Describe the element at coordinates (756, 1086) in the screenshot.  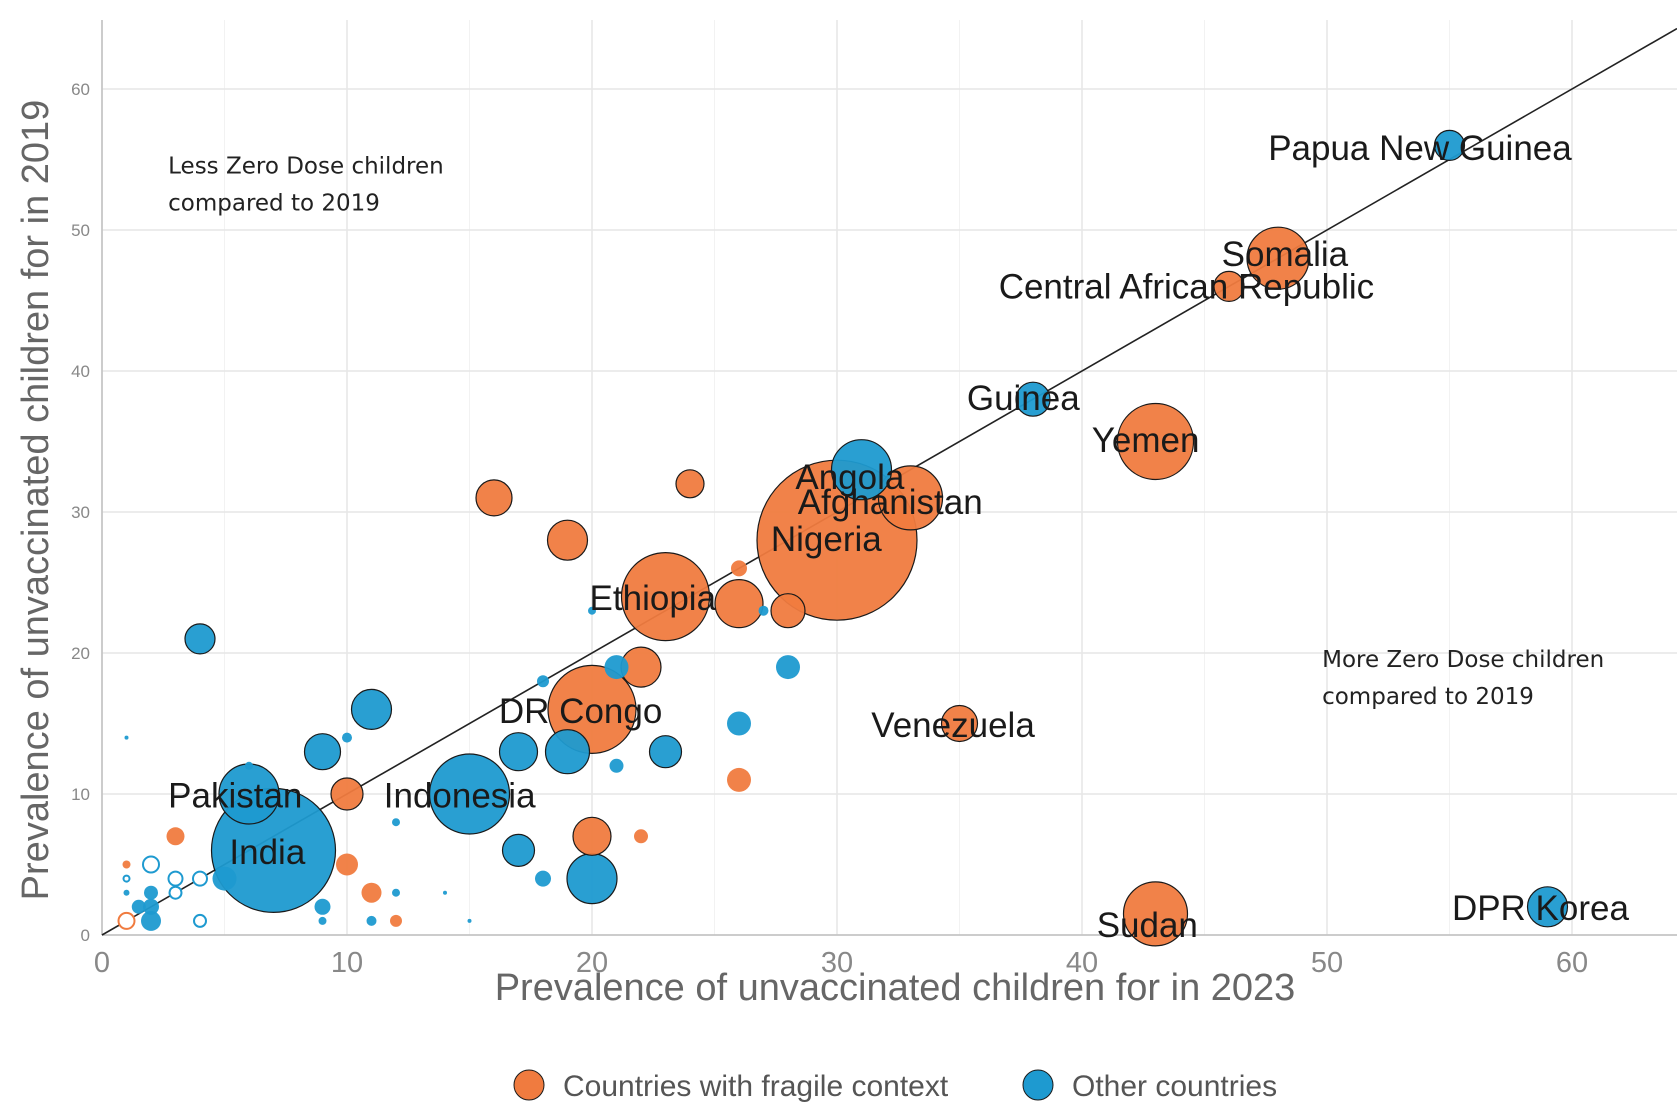
I see `legend-label-fragile: Countries with fragile context` at that location.